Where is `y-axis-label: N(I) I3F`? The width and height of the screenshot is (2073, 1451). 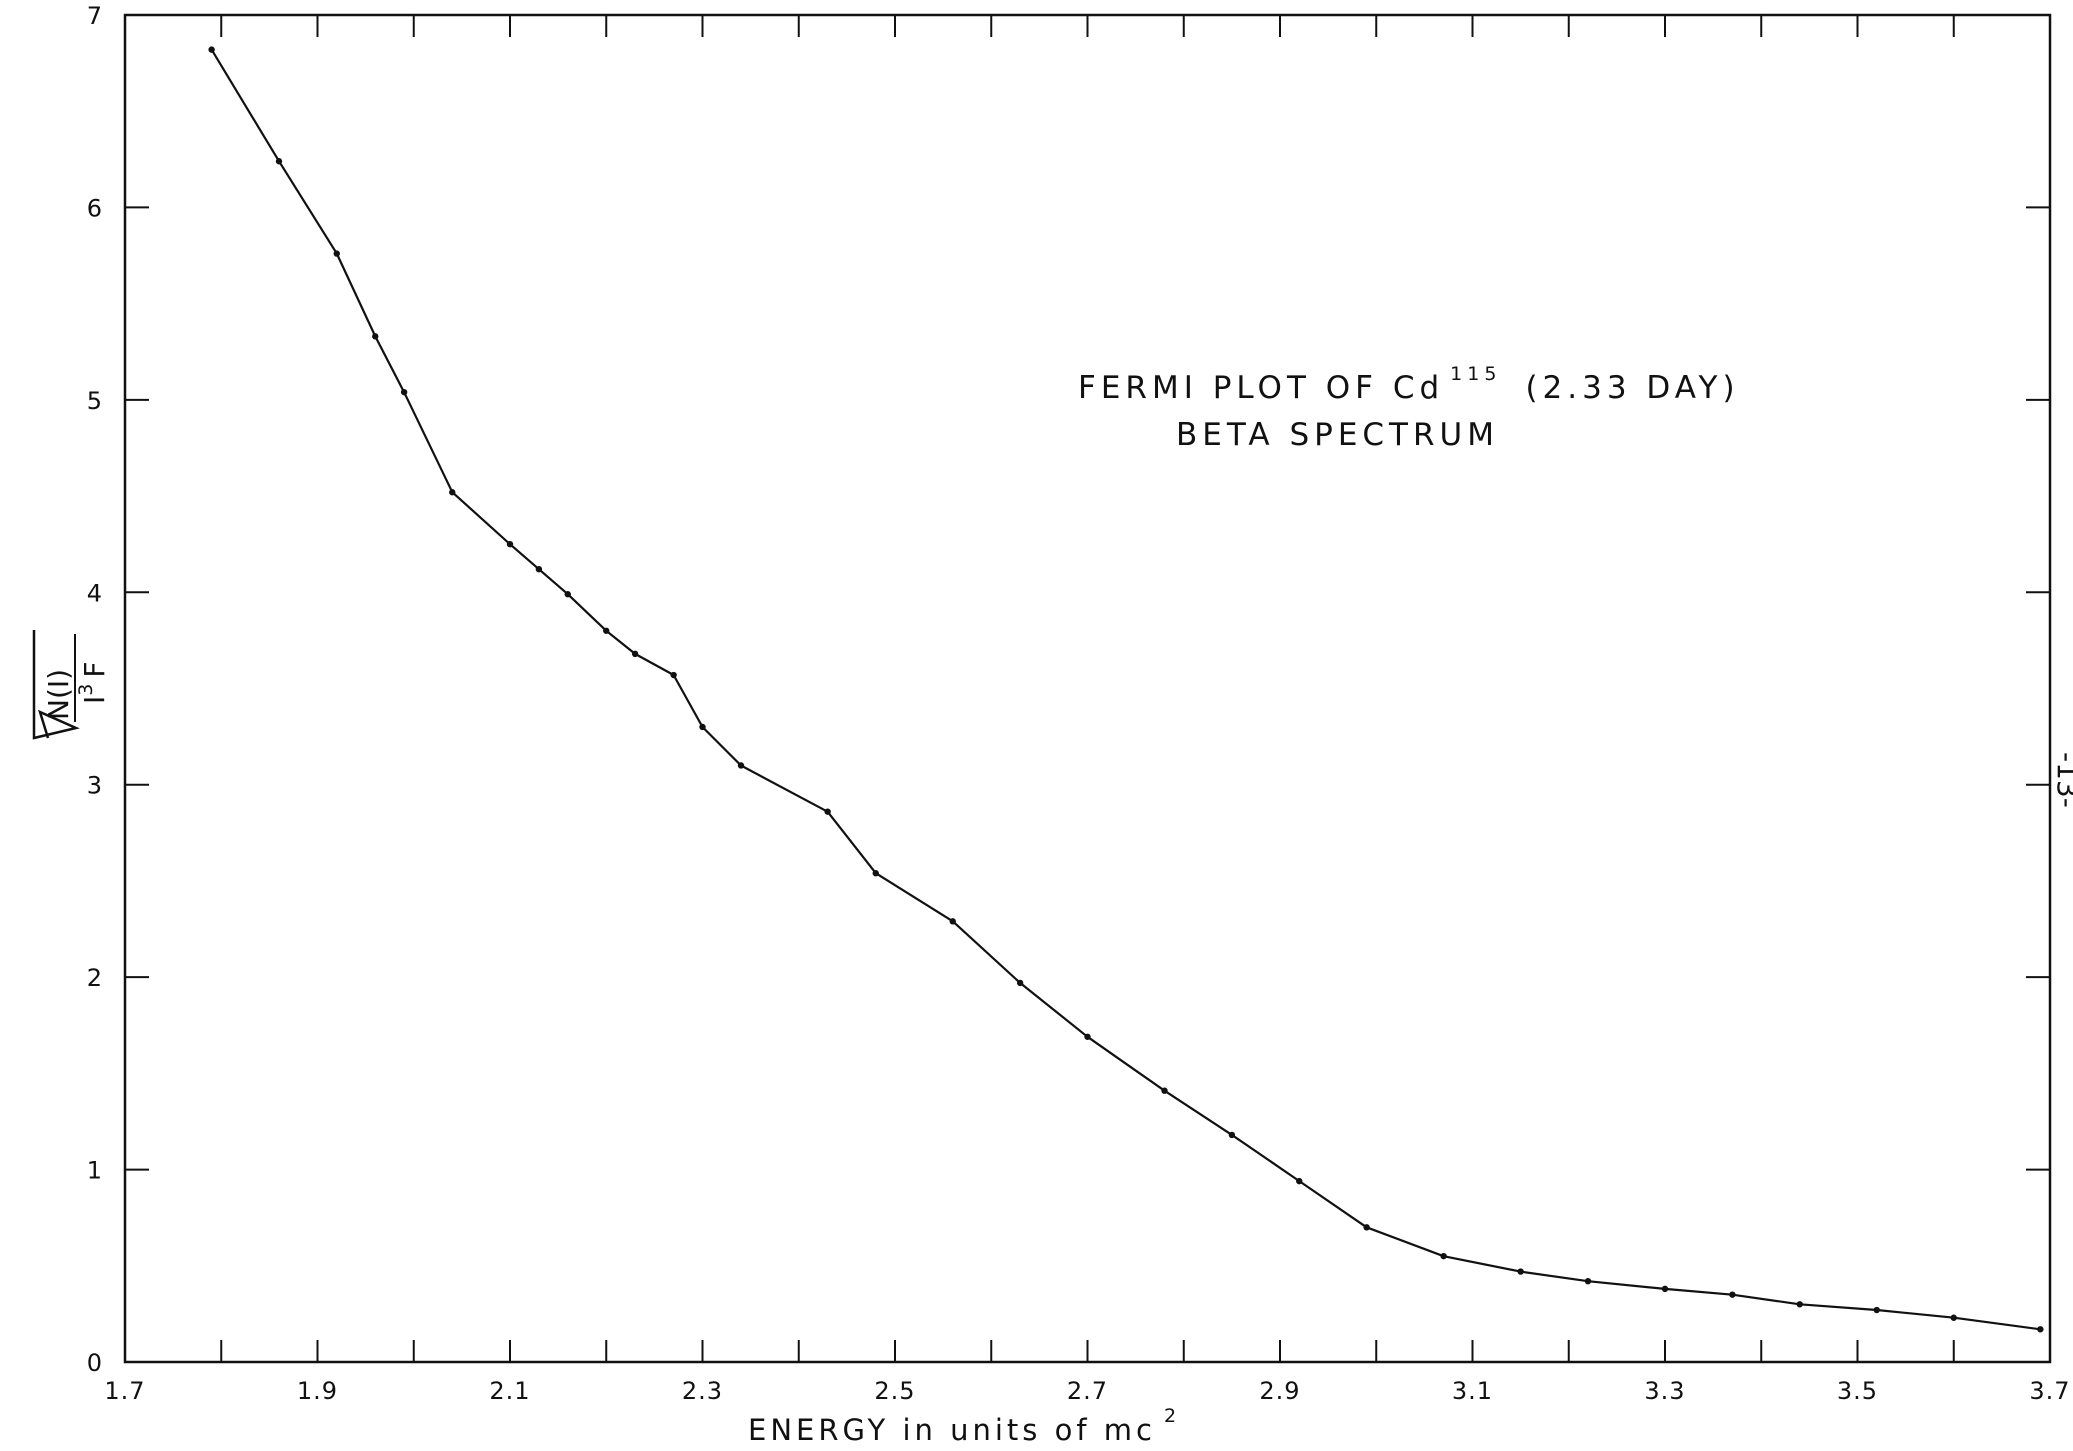
y-axis-label: N(I) I3F is located at coordinates (71, 685).